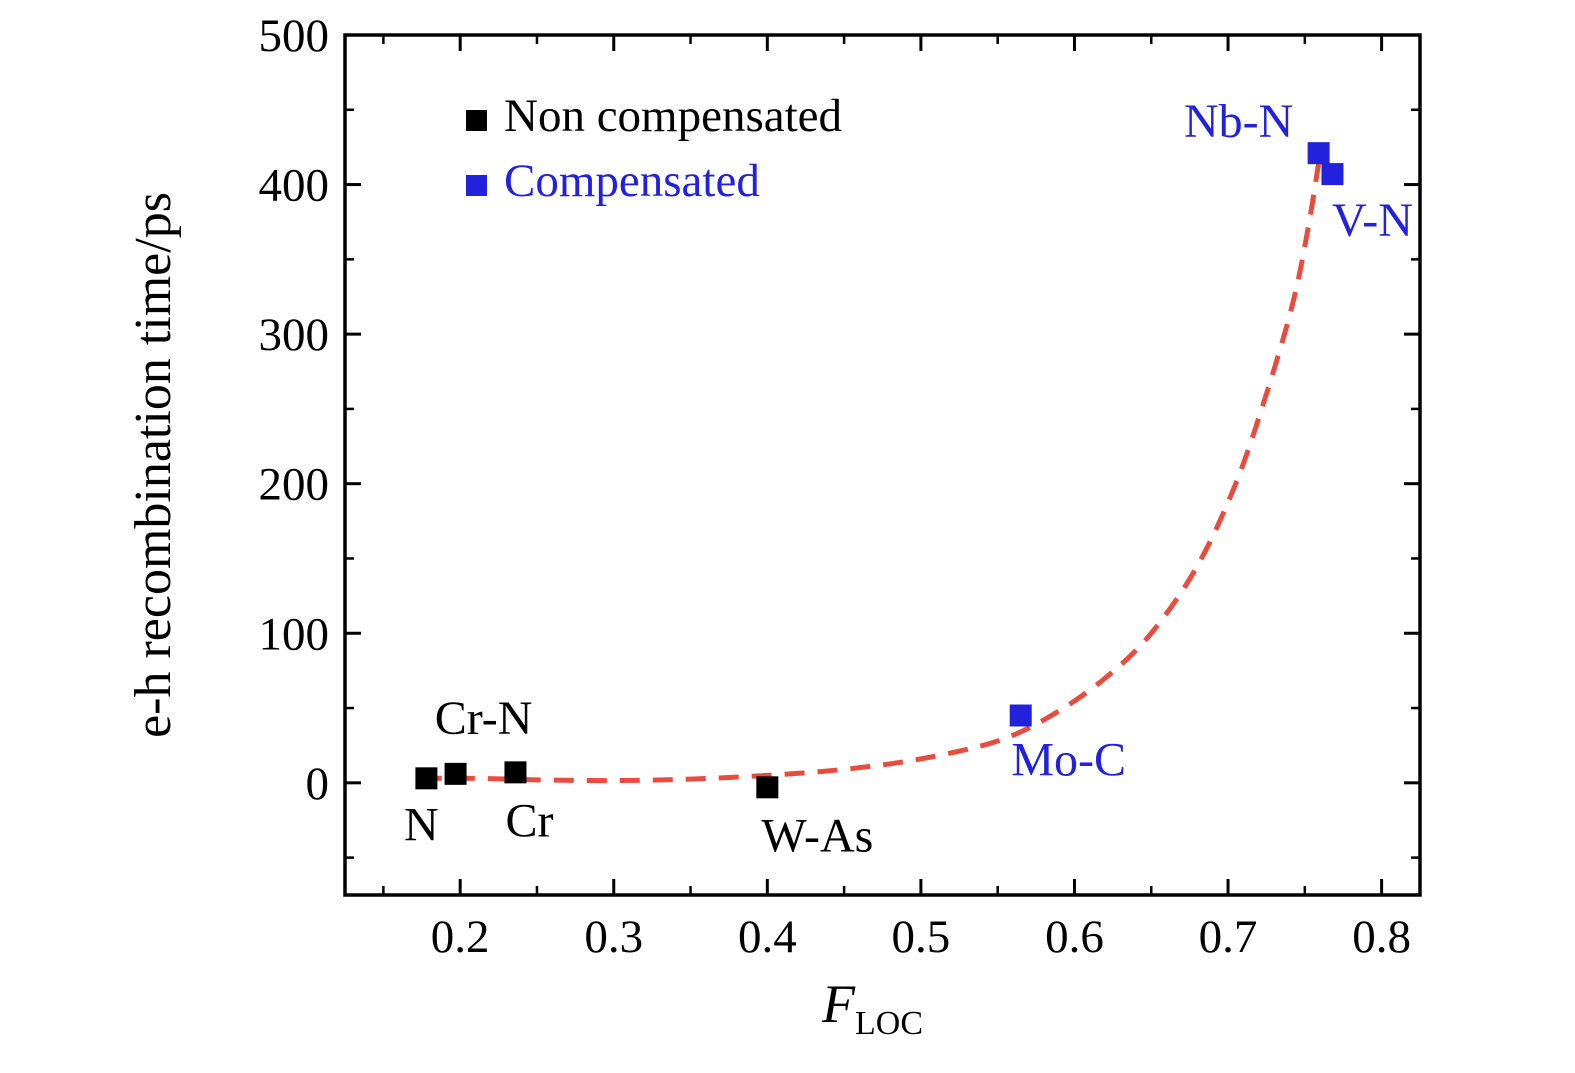 The image size is (1575, 1073). What do you see at coordinates (1068, 760) in the screenshot?
I see `point-label-mo-c: Mo-C` at bounding box center [1068, 760].